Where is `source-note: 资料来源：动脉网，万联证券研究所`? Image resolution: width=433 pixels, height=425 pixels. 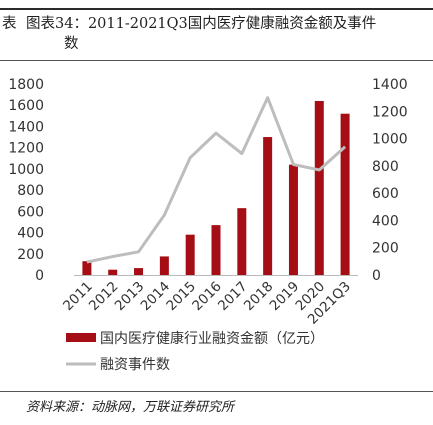 source-note: 资料来源：动脉网，万联证券研究所 is located at coordinates (130, 407).